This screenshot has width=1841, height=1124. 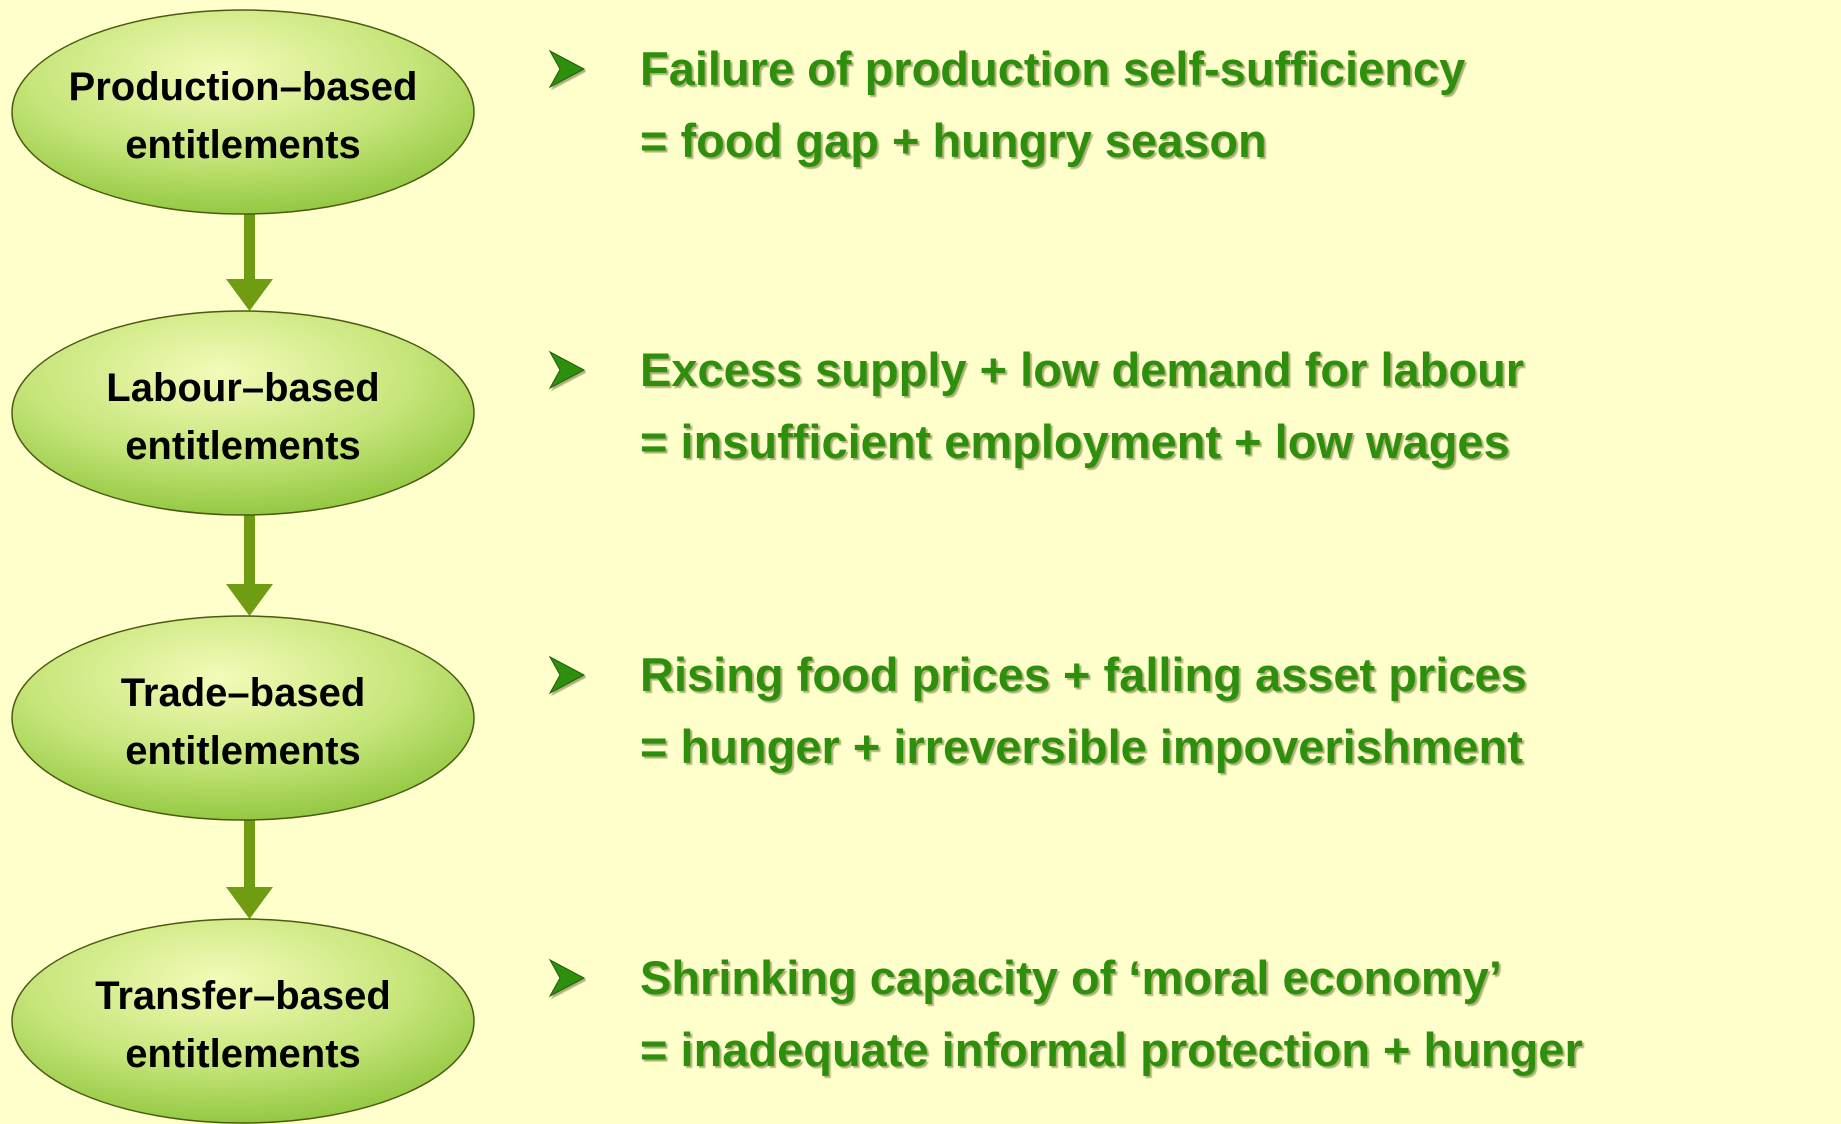 What do you see at coordinates (953, 140) in the screenshot?
I see `bullet-line: = food gap + hungry season` at bounding box center [953, 140].